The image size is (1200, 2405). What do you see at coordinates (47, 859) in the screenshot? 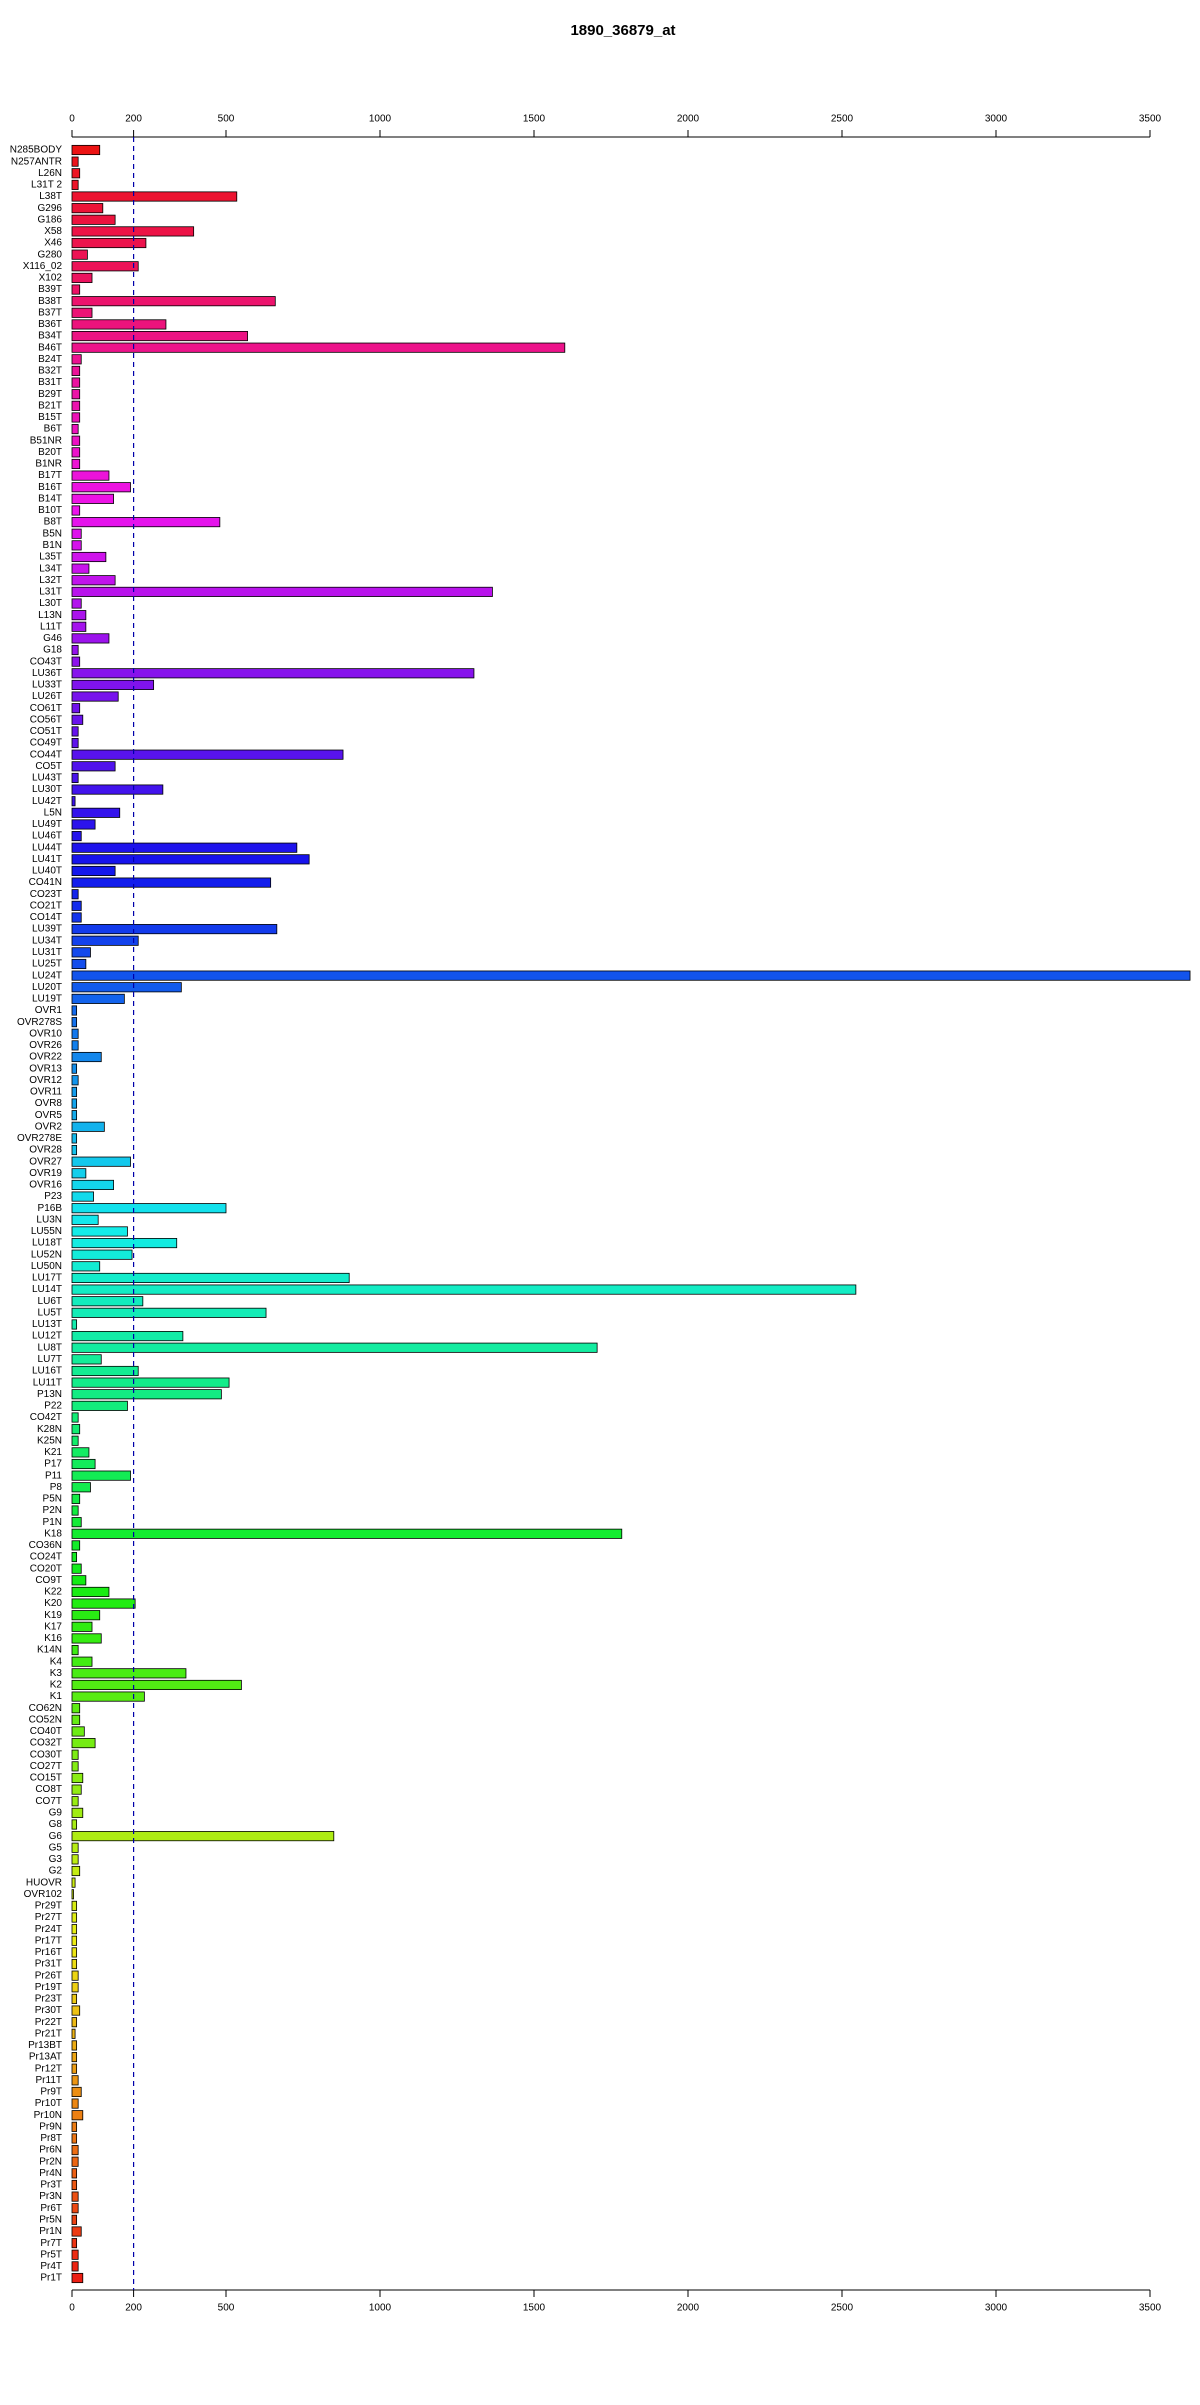
I see `y-tick-label: LU41T` at bounding box center [47, 859].